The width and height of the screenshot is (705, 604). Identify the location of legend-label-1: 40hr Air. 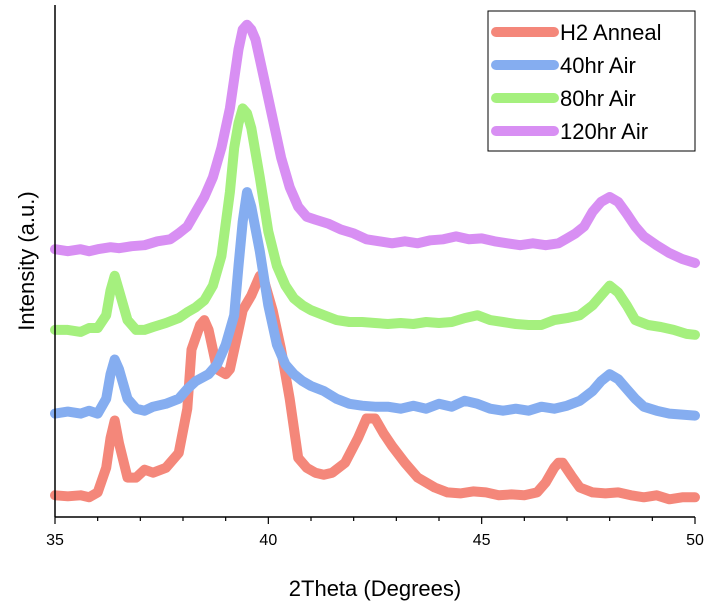
(598, 65).